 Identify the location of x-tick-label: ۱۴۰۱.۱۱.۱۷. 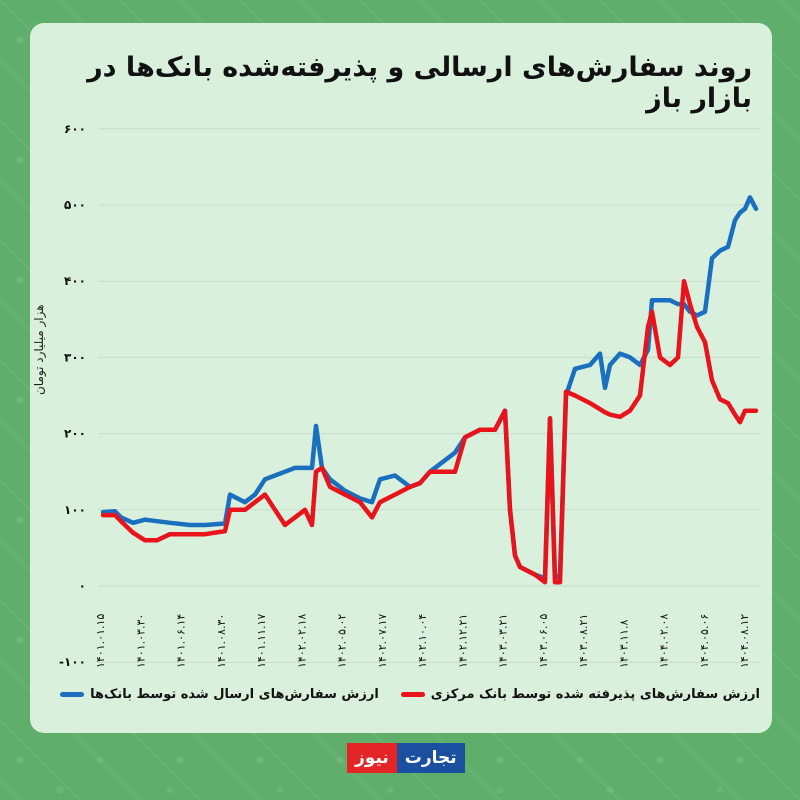
(261, 641).